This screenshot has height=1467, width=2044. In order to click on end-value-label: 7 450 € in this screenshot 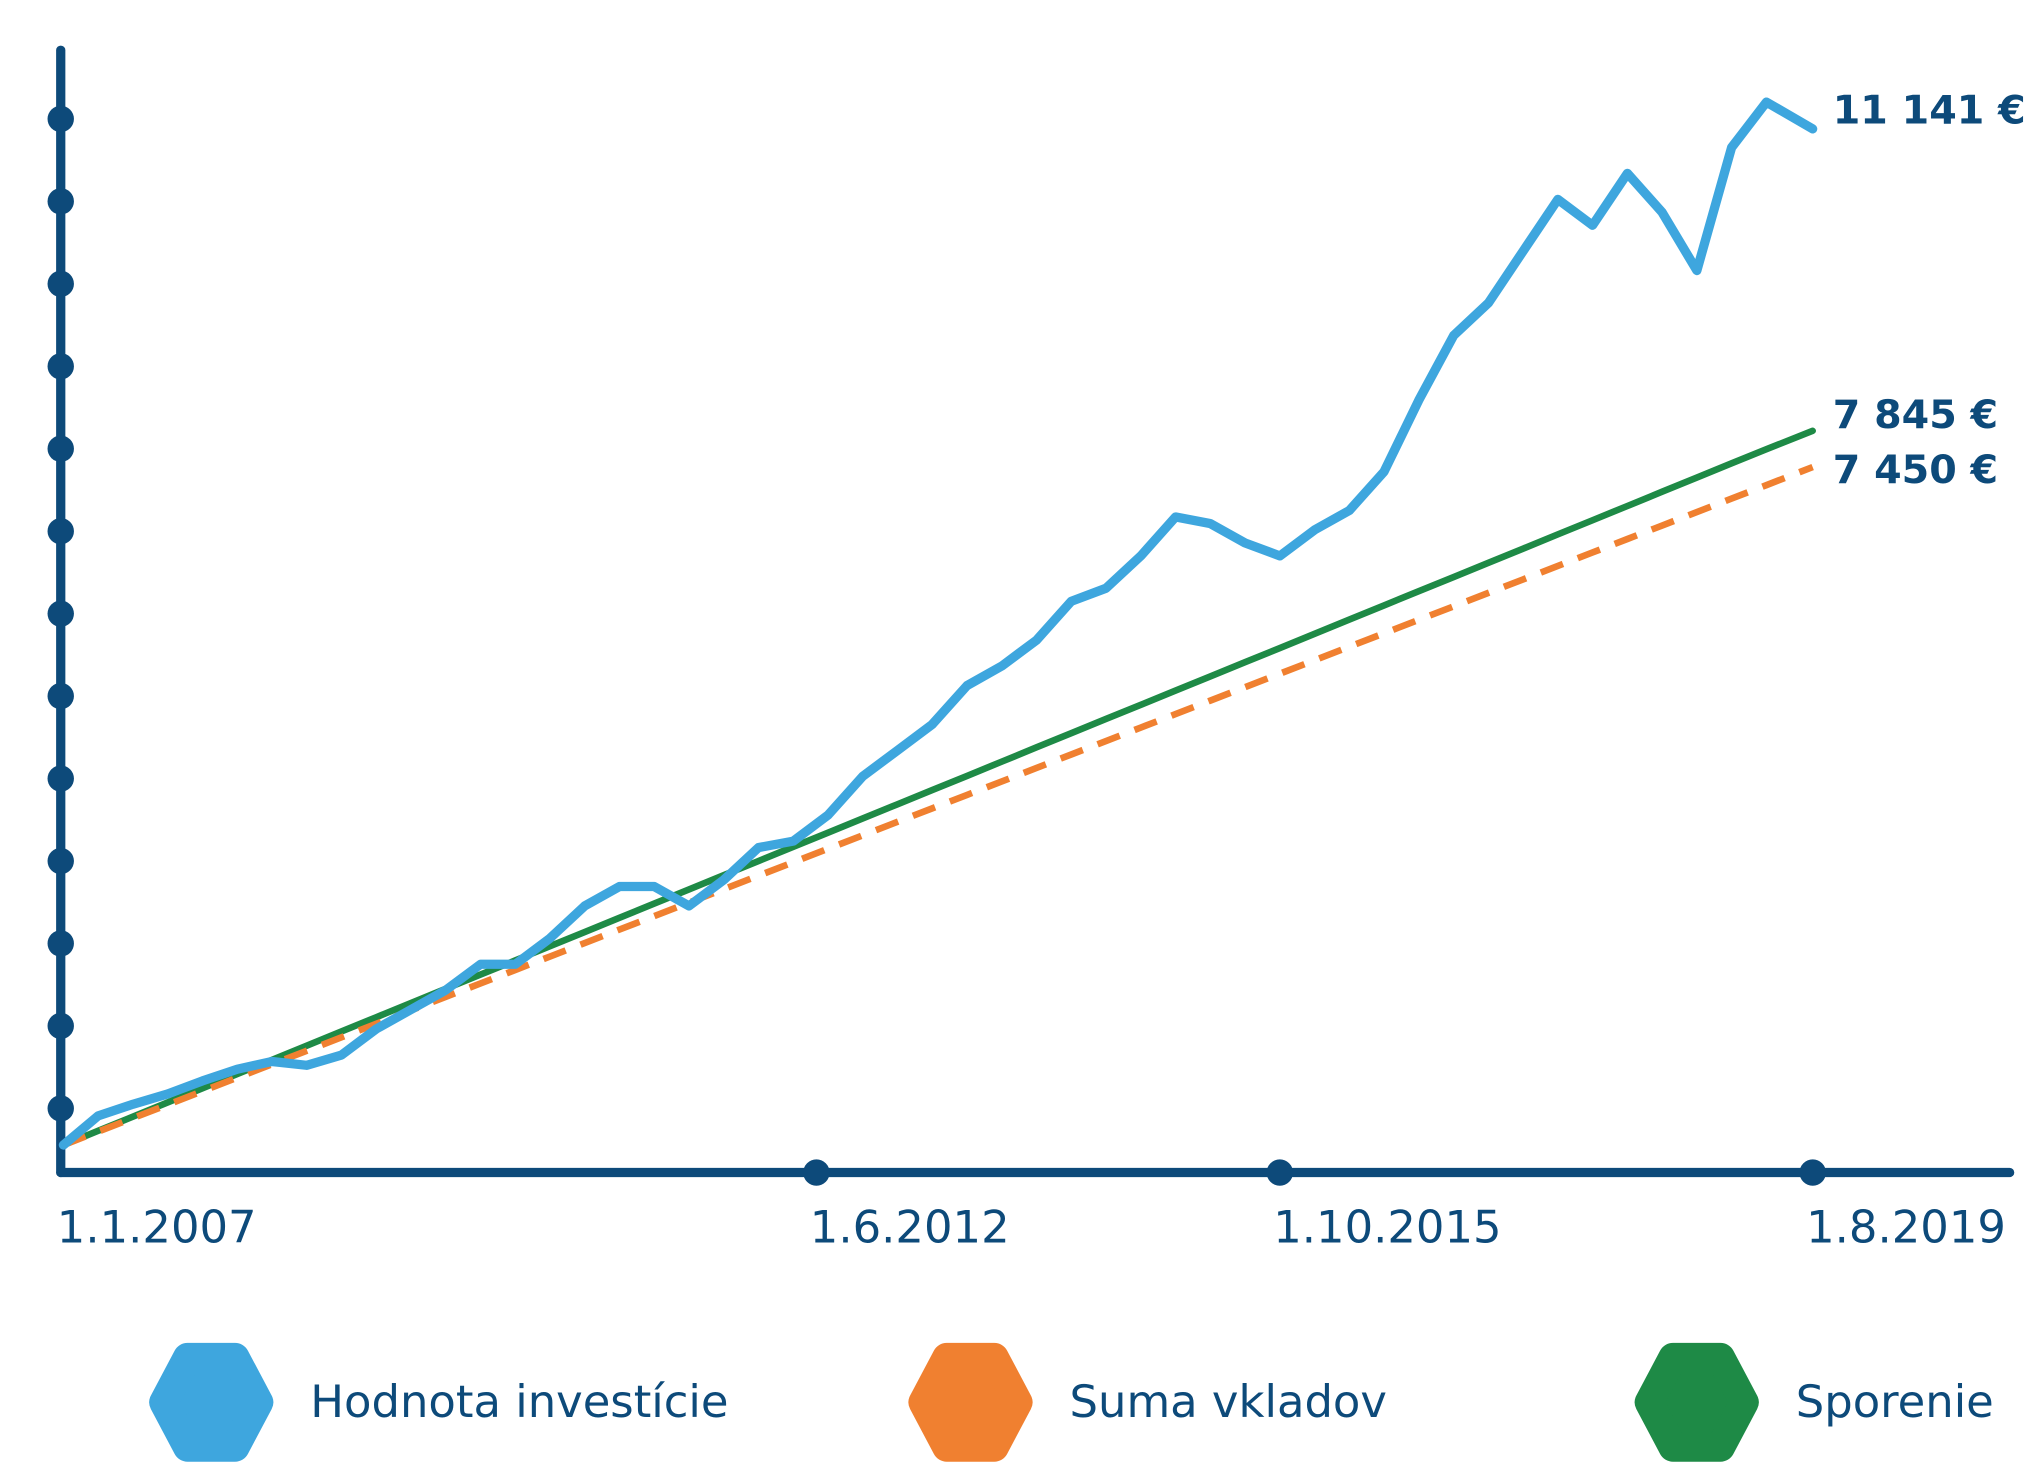, I will do `click(1915, 470)`.